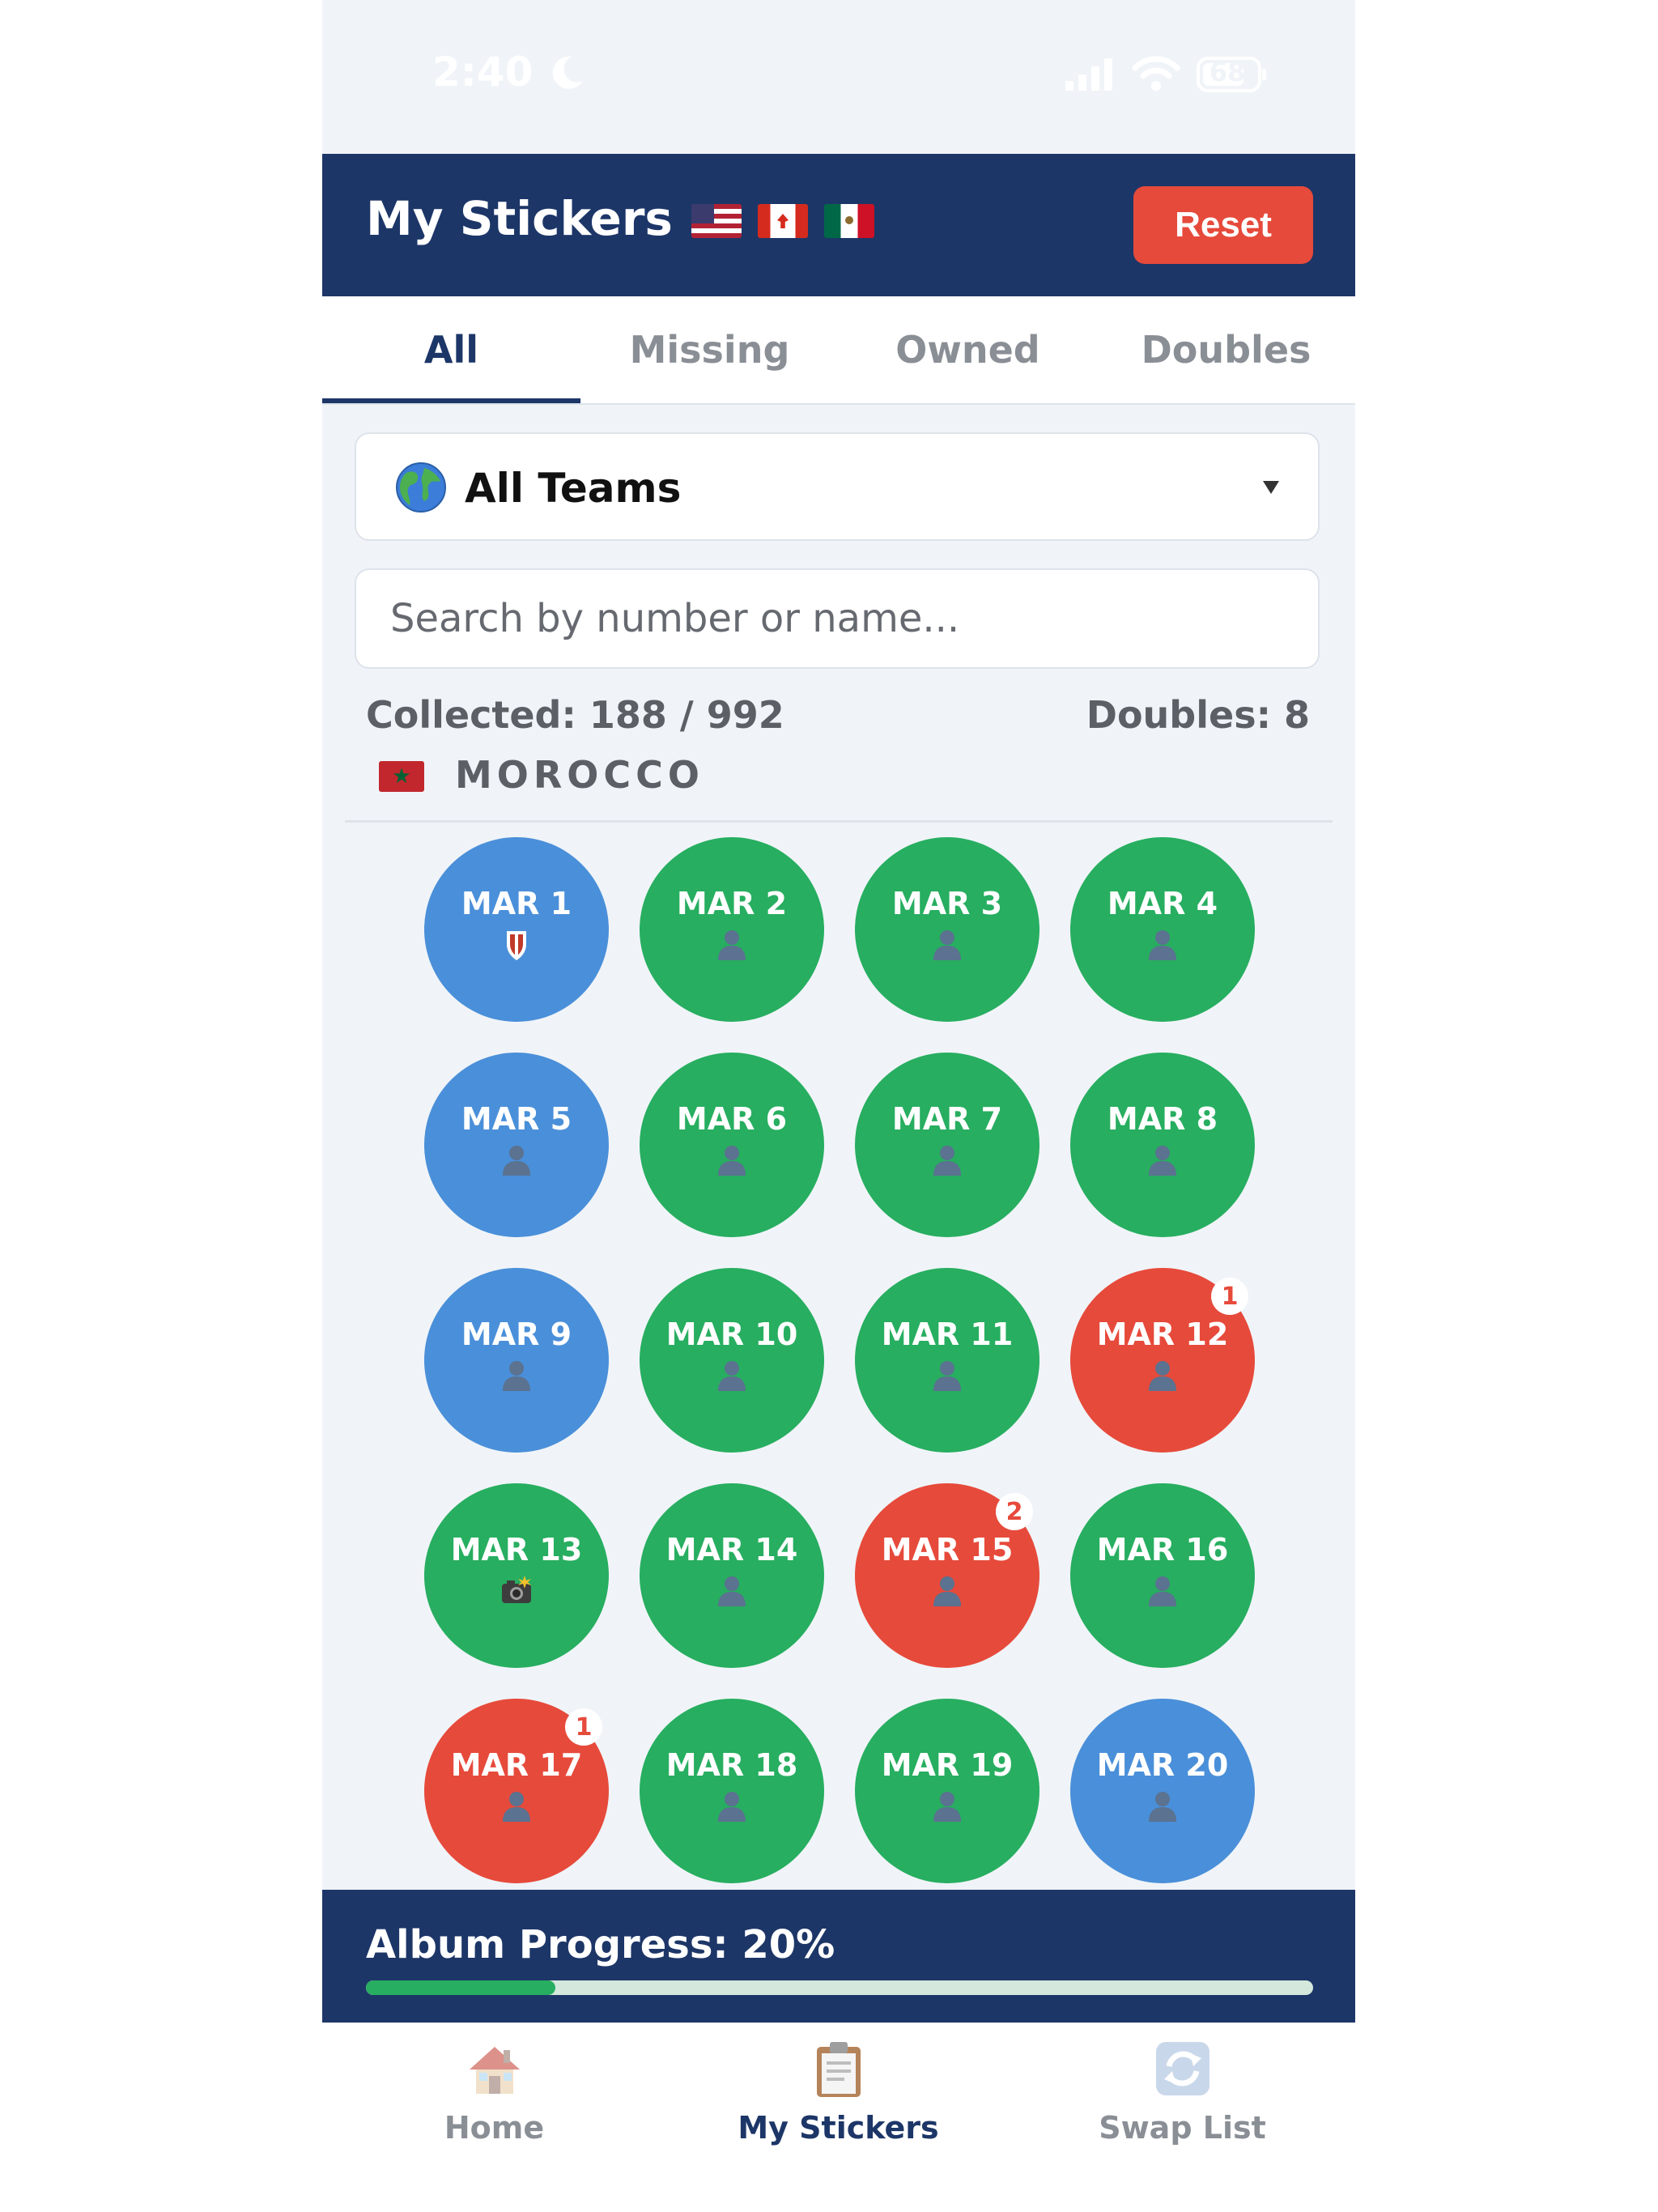 This screenshot has width=1658, height=2212. Describe the element at coordinates (516, 1765) in the screenshot. I see `sticker-label: MAR 17` at that location.